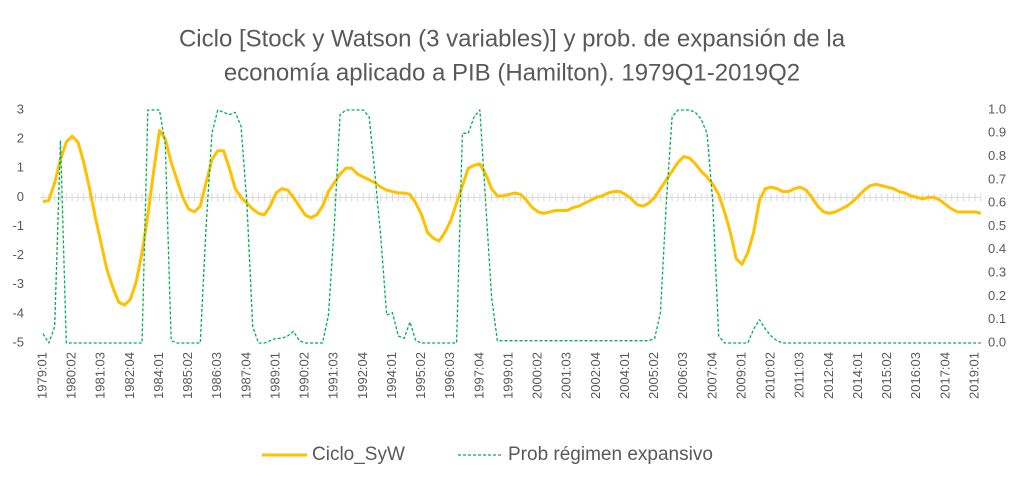 The image size is (1011, 483). Describe the element at coordinates (245, 375) in the screenshot. I see `x-tick-label: 1987:04` at that location.